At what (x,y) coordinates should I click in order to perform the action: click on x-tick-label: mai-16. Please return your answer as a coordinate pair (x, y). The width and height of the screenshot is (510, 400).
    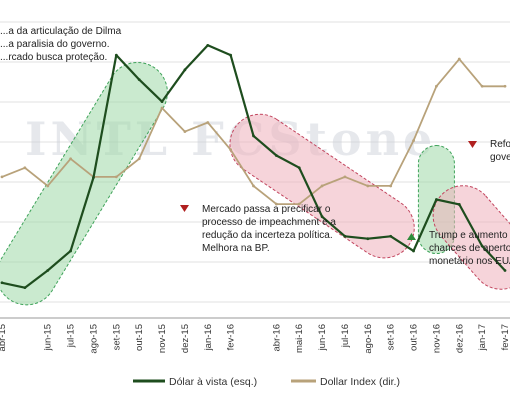
    Looking at the image, I should click on (299, 338).